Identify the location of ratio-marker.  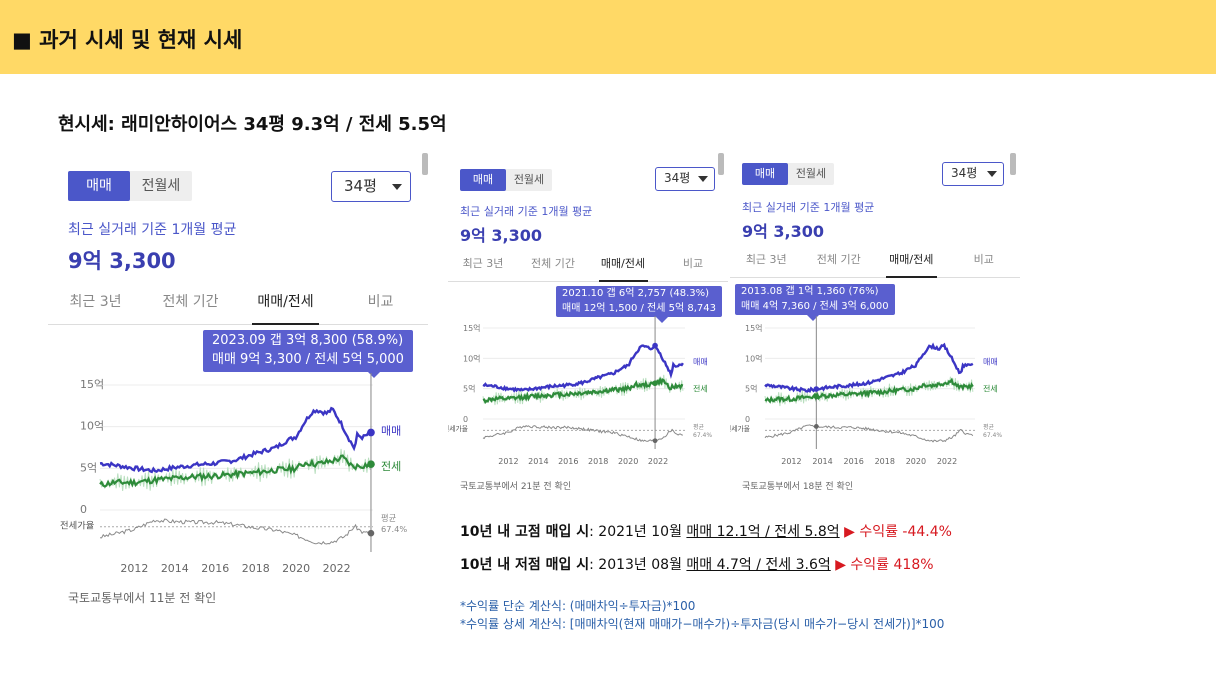
(816, 426).